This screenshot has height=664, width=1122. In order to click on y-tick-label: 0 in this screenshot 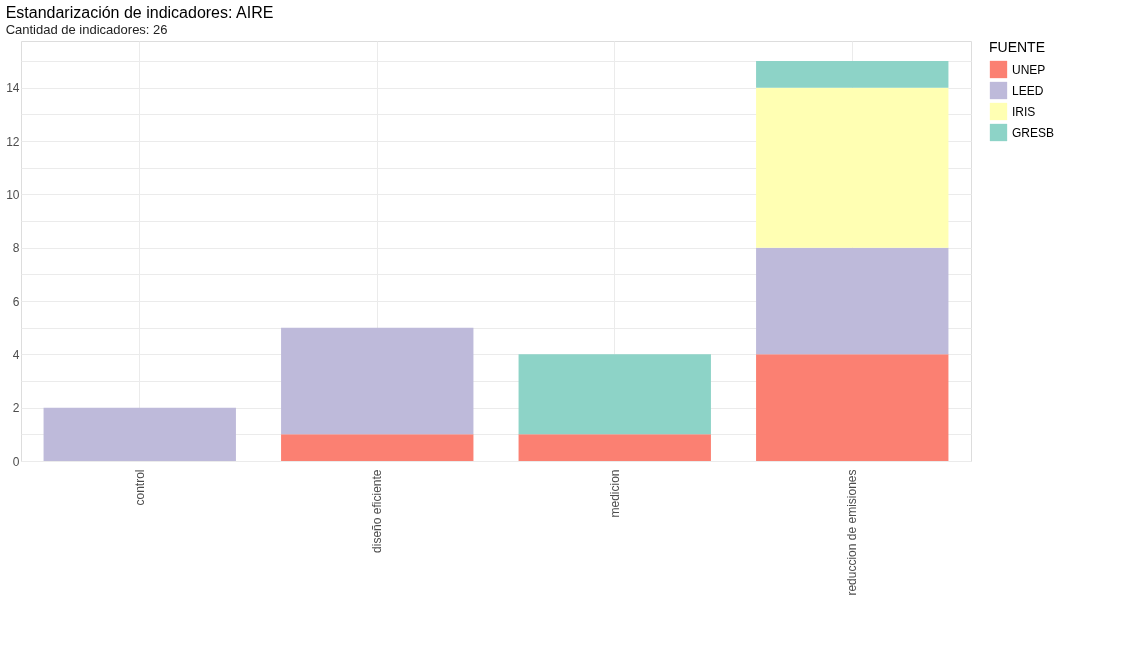, I will do `click(16, 461)`.